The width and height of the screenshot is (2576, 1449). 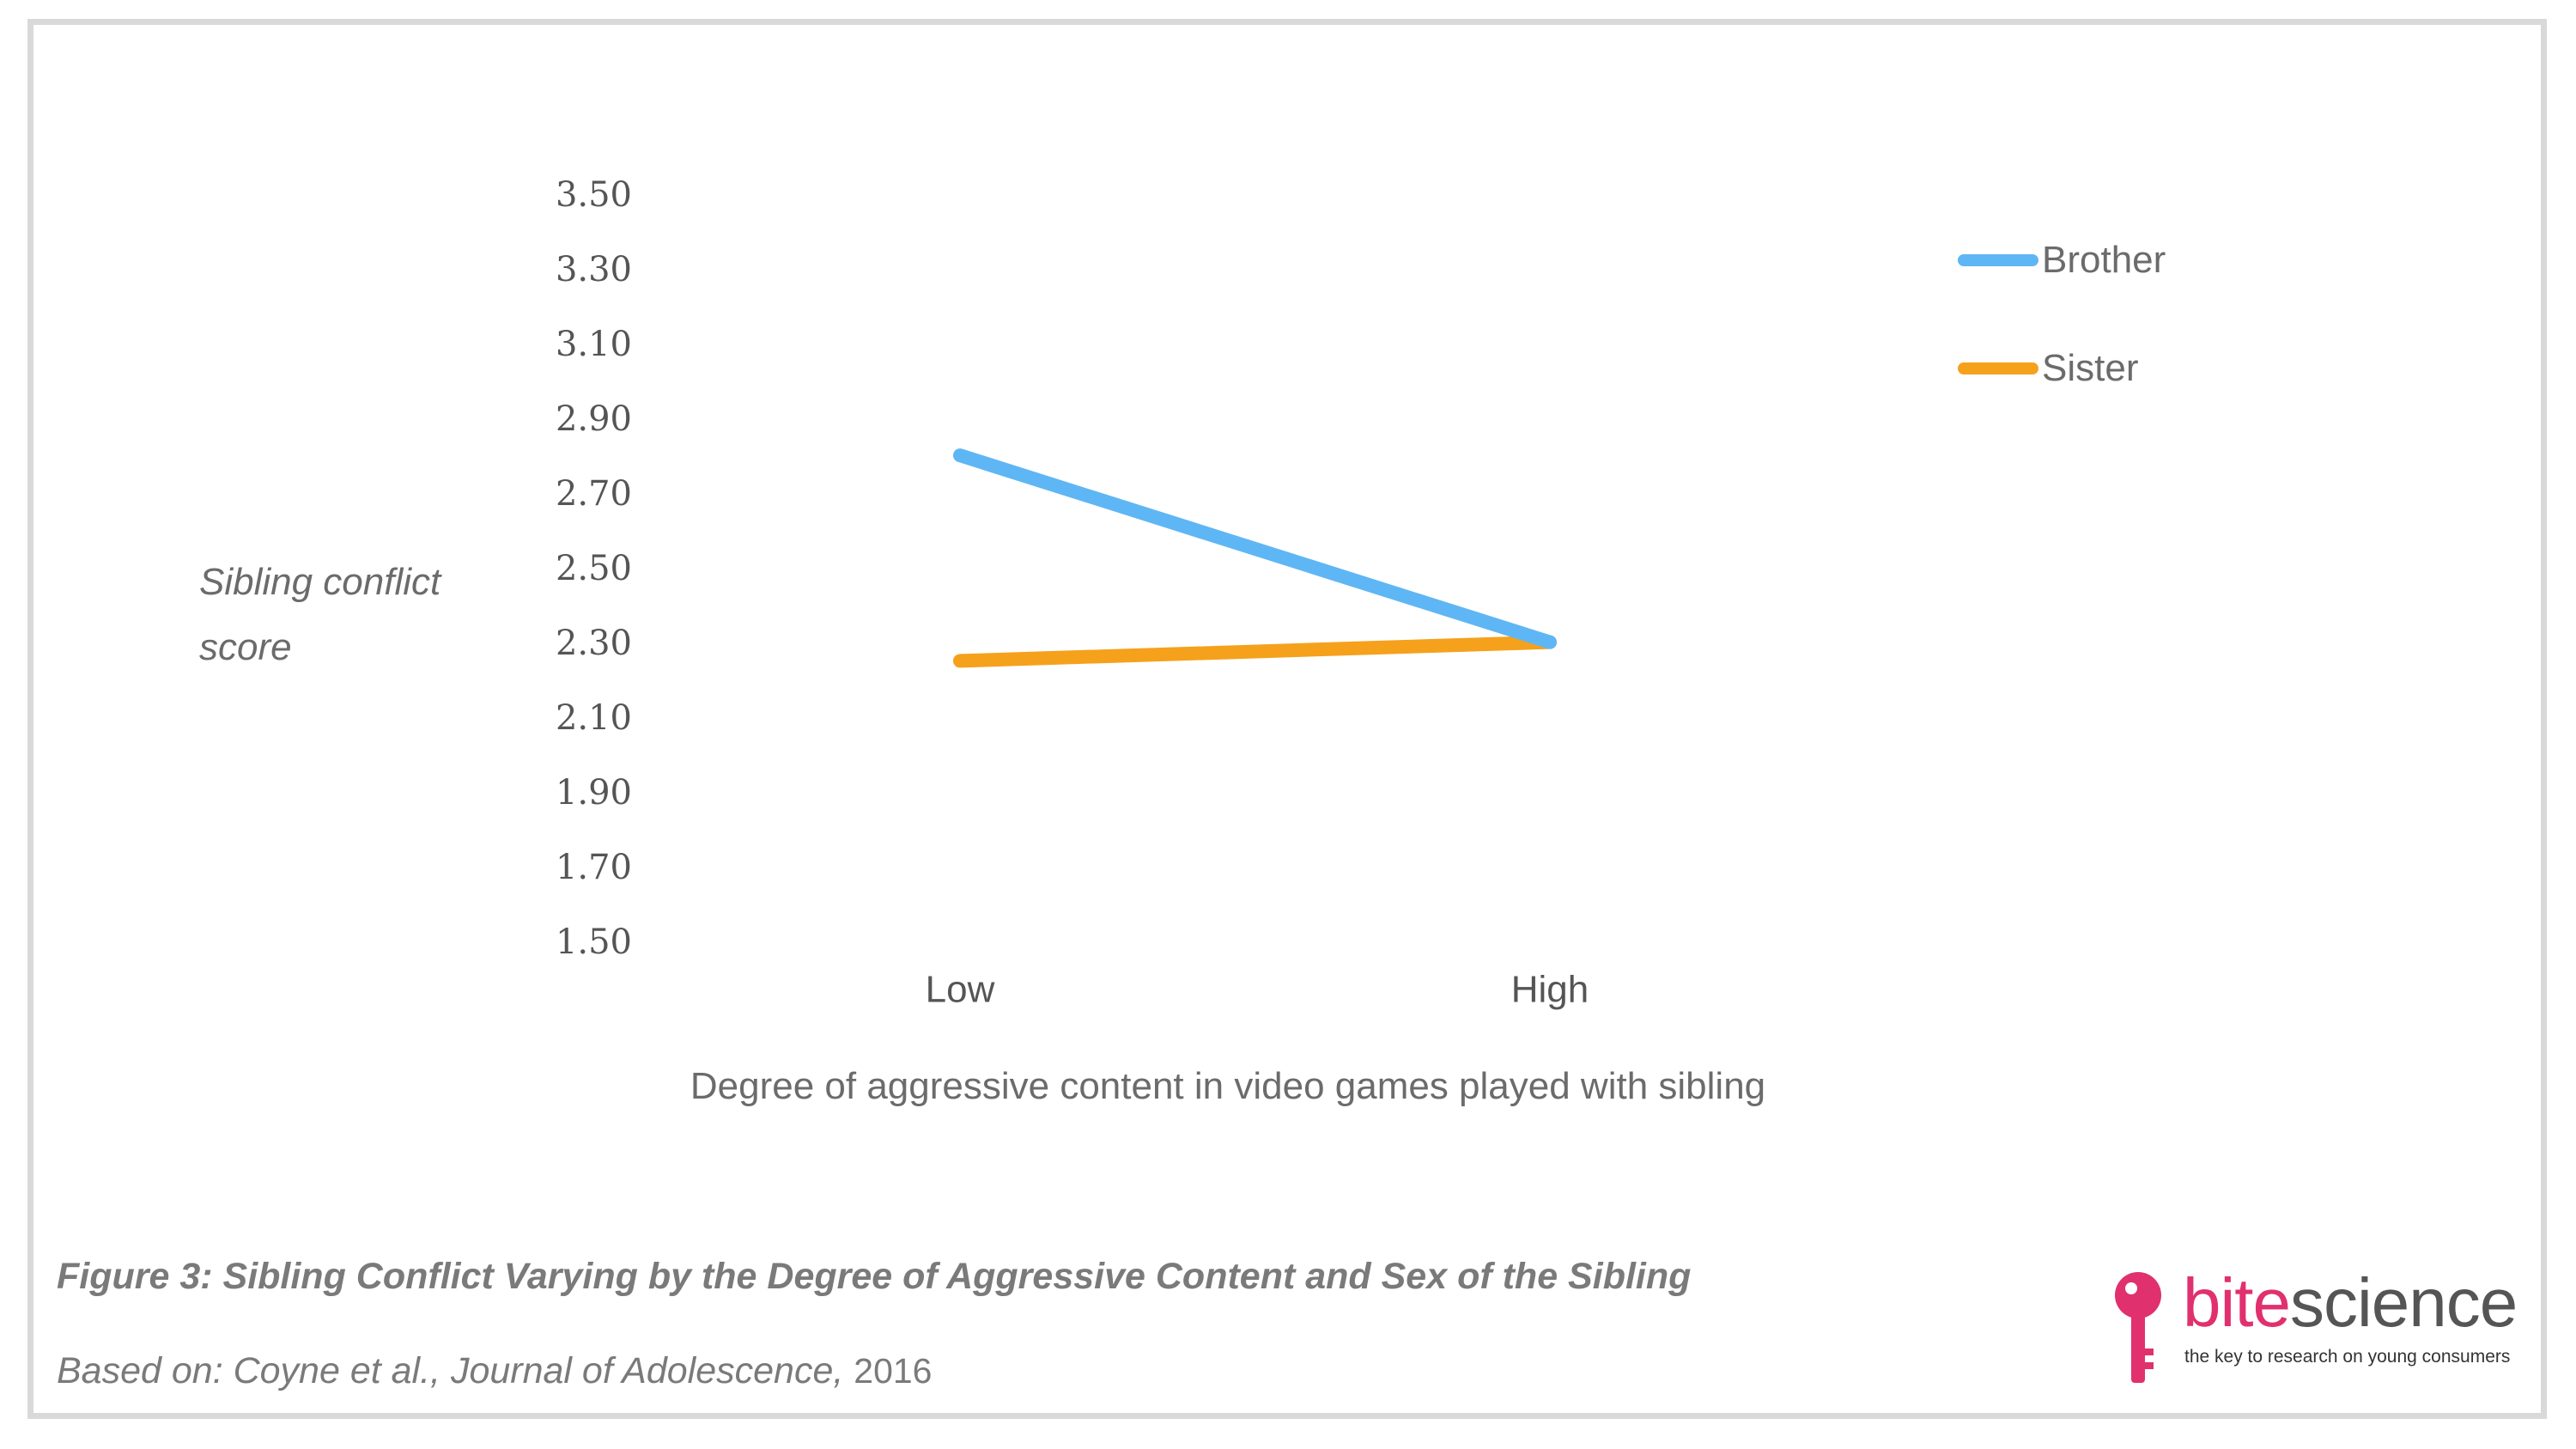 I want to click on source-year: 2016, so click(x=893, y=1371).